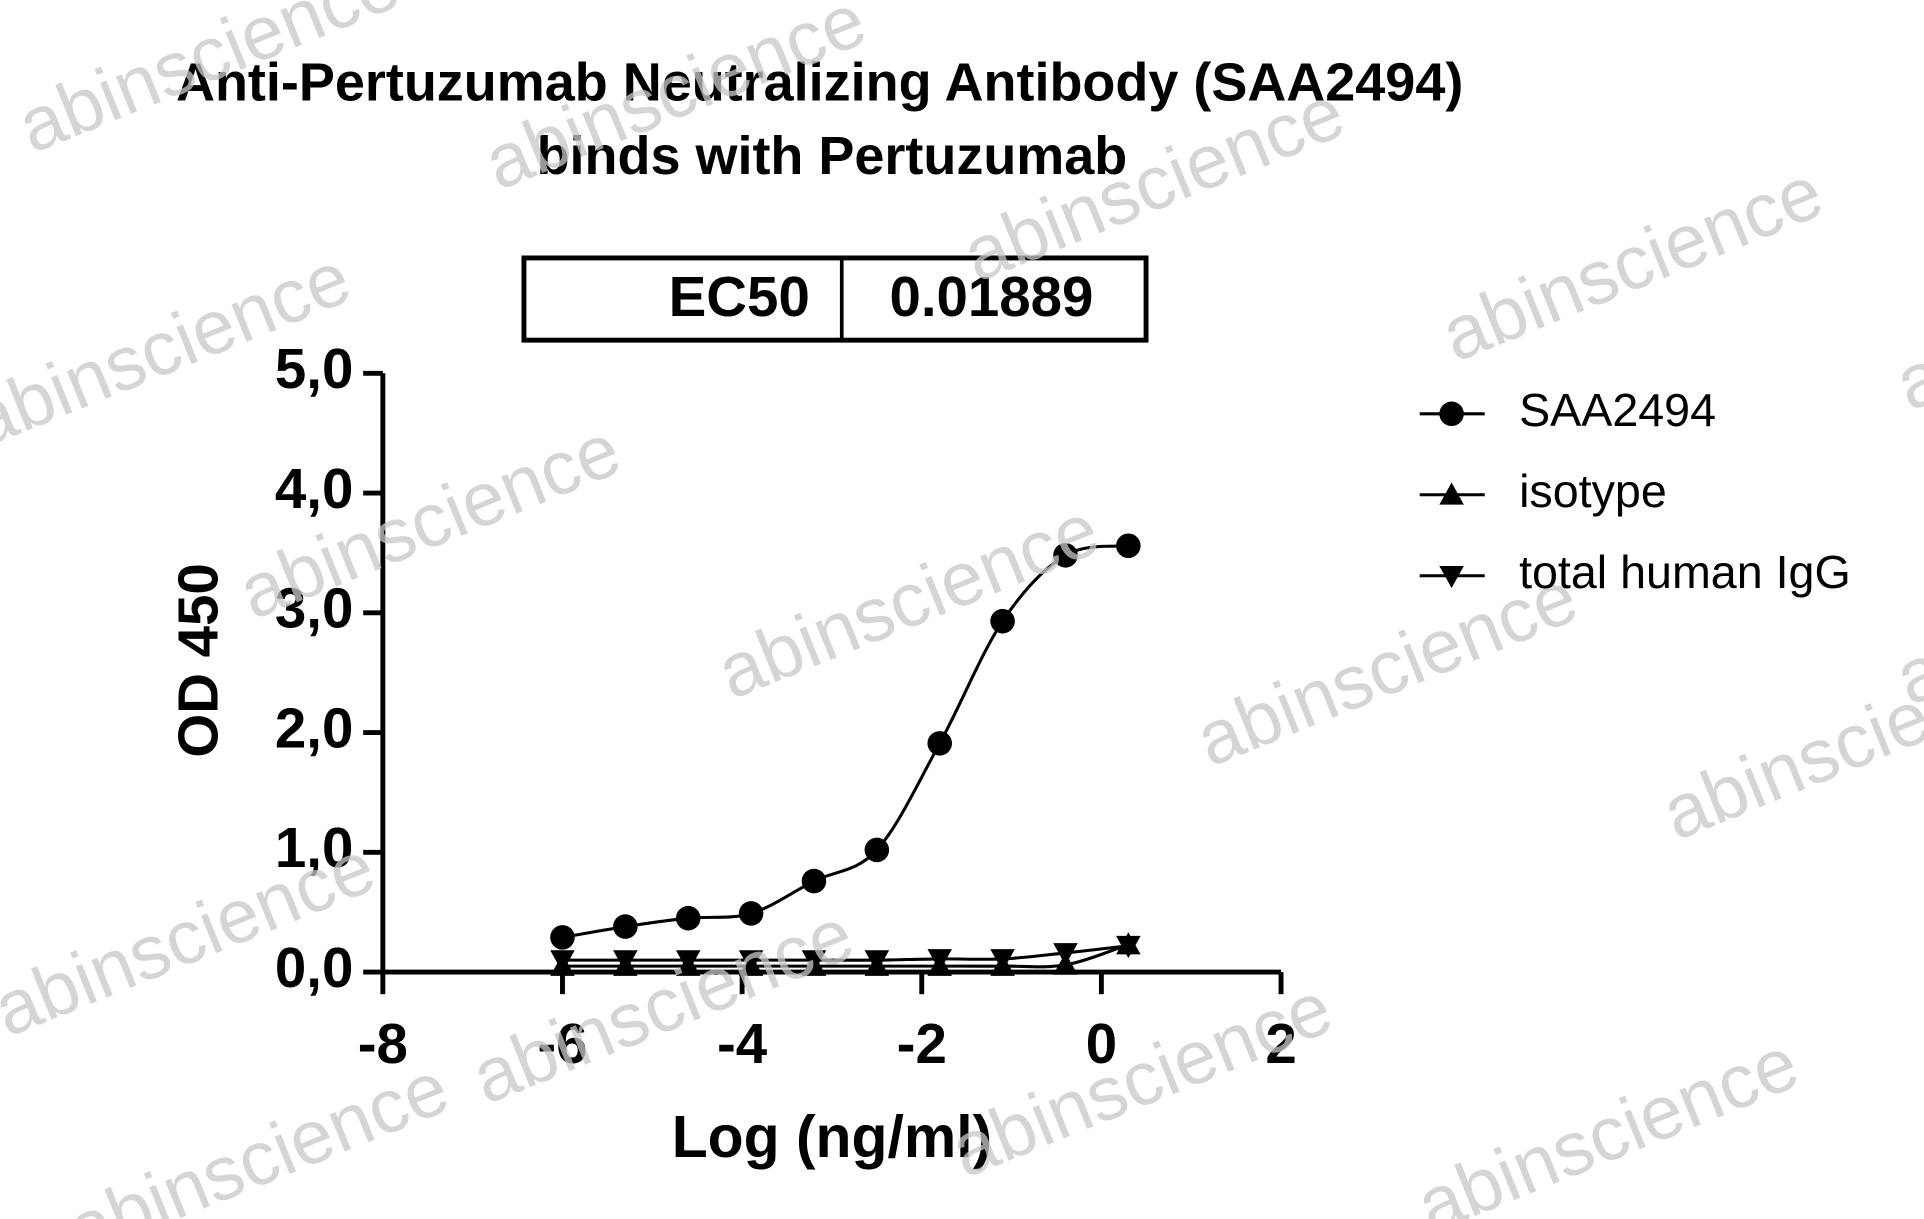  I want to click on x-tick-label: 2, so click(1280, 1043).